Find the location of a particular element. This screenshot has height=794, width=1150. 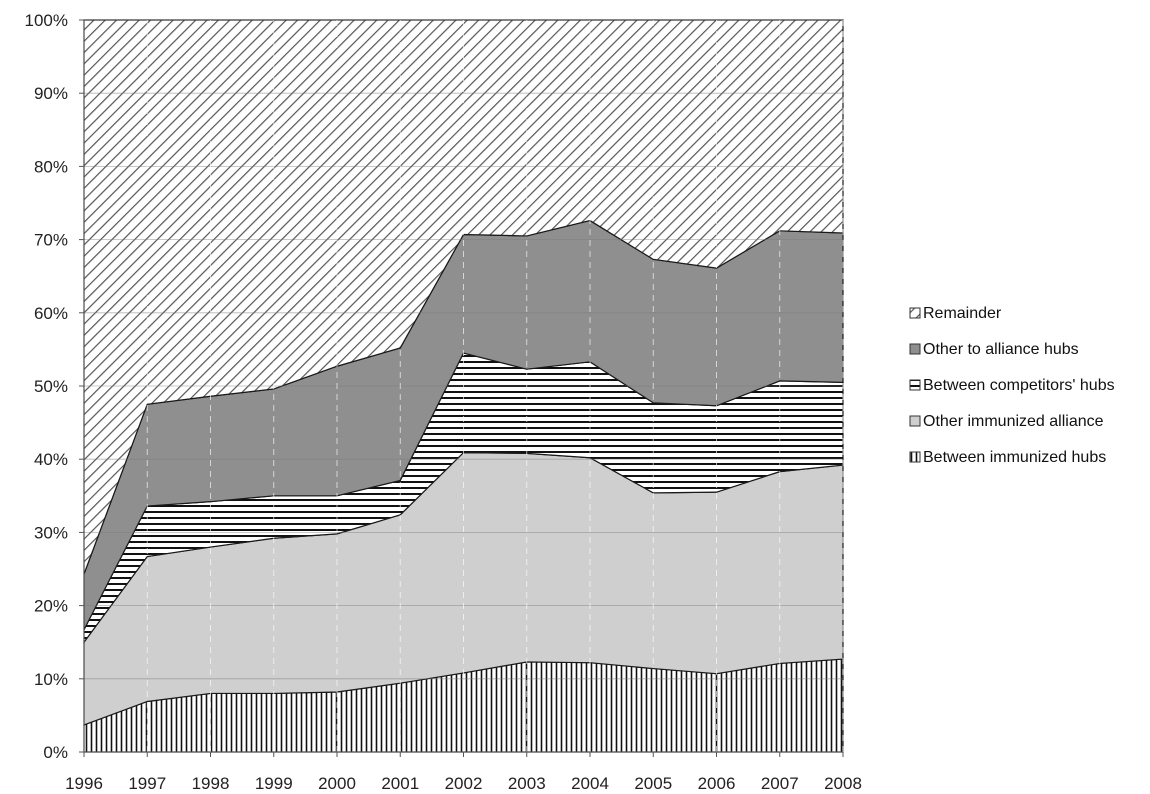

legend-swatch-between-competitors-hubs is located at coordinates (915, 385).